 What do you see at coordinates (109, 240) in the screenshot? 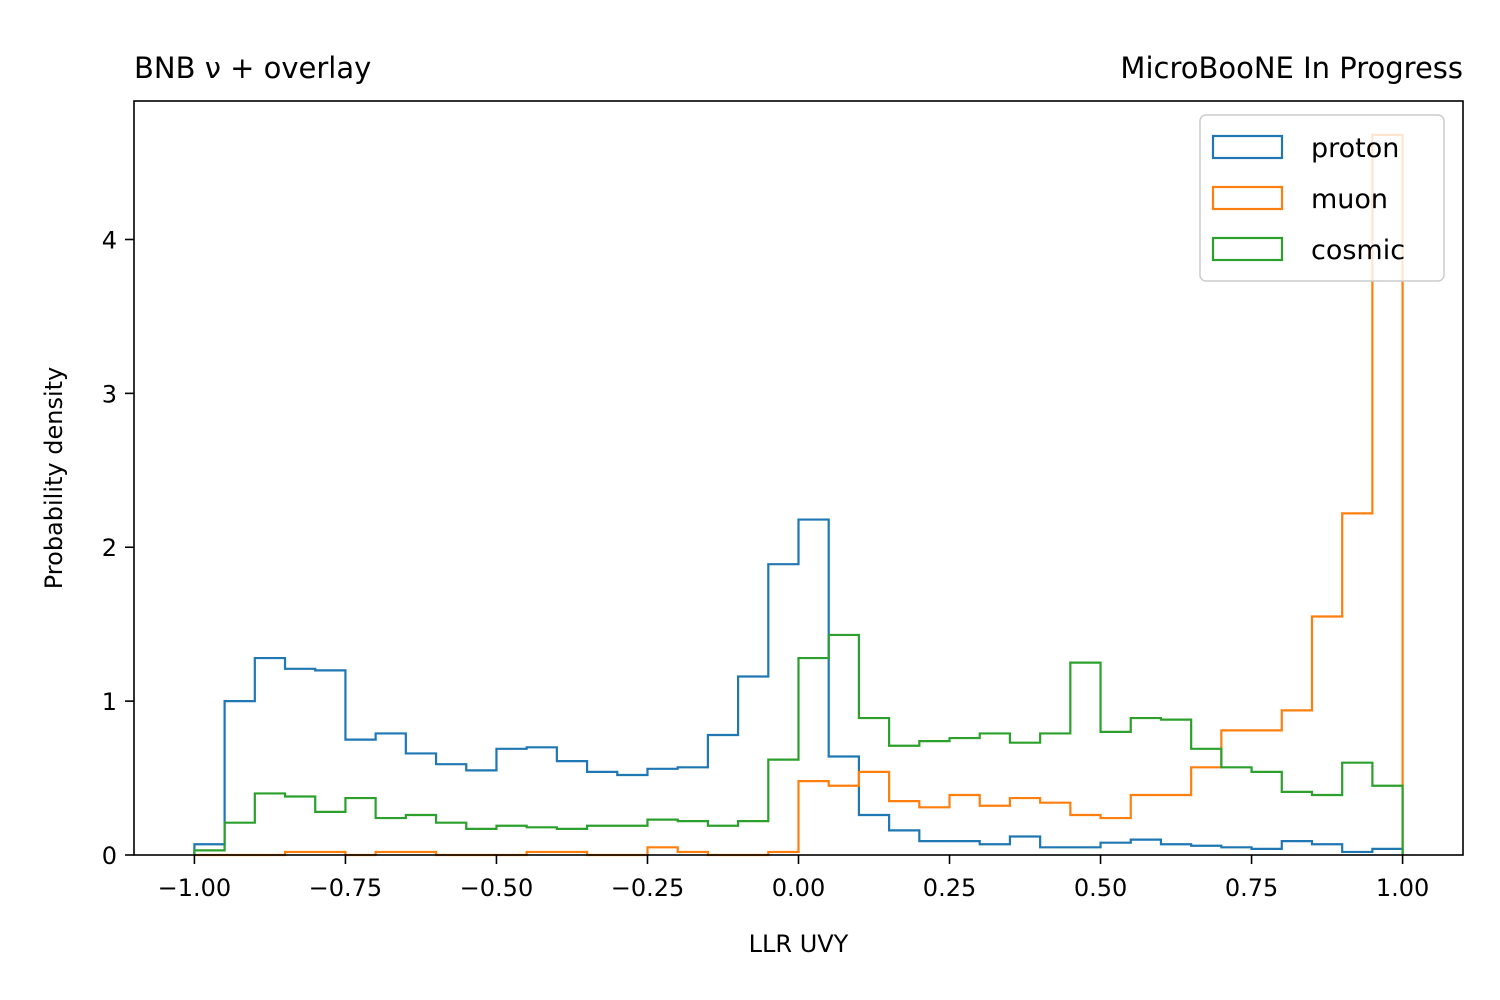
I see `y-tick-label: 4` at bounding box center [109, 240].